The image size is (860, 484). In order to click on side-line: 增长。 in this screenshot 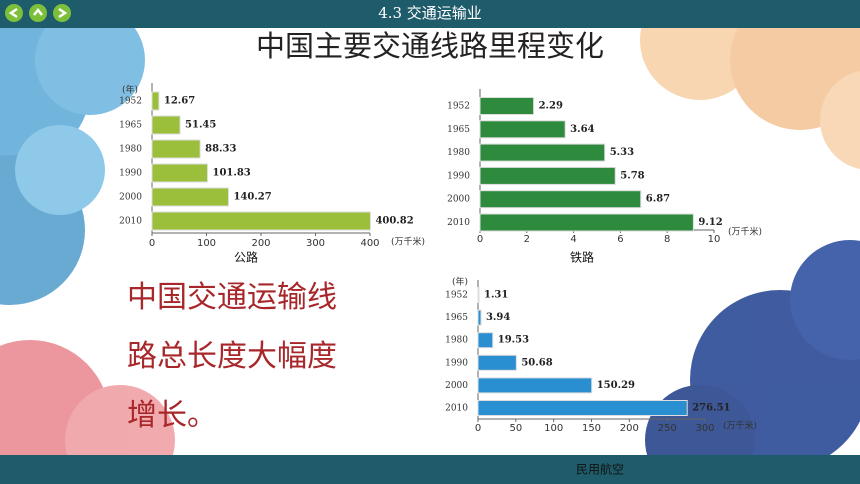, I will do `click(172, 415)`.